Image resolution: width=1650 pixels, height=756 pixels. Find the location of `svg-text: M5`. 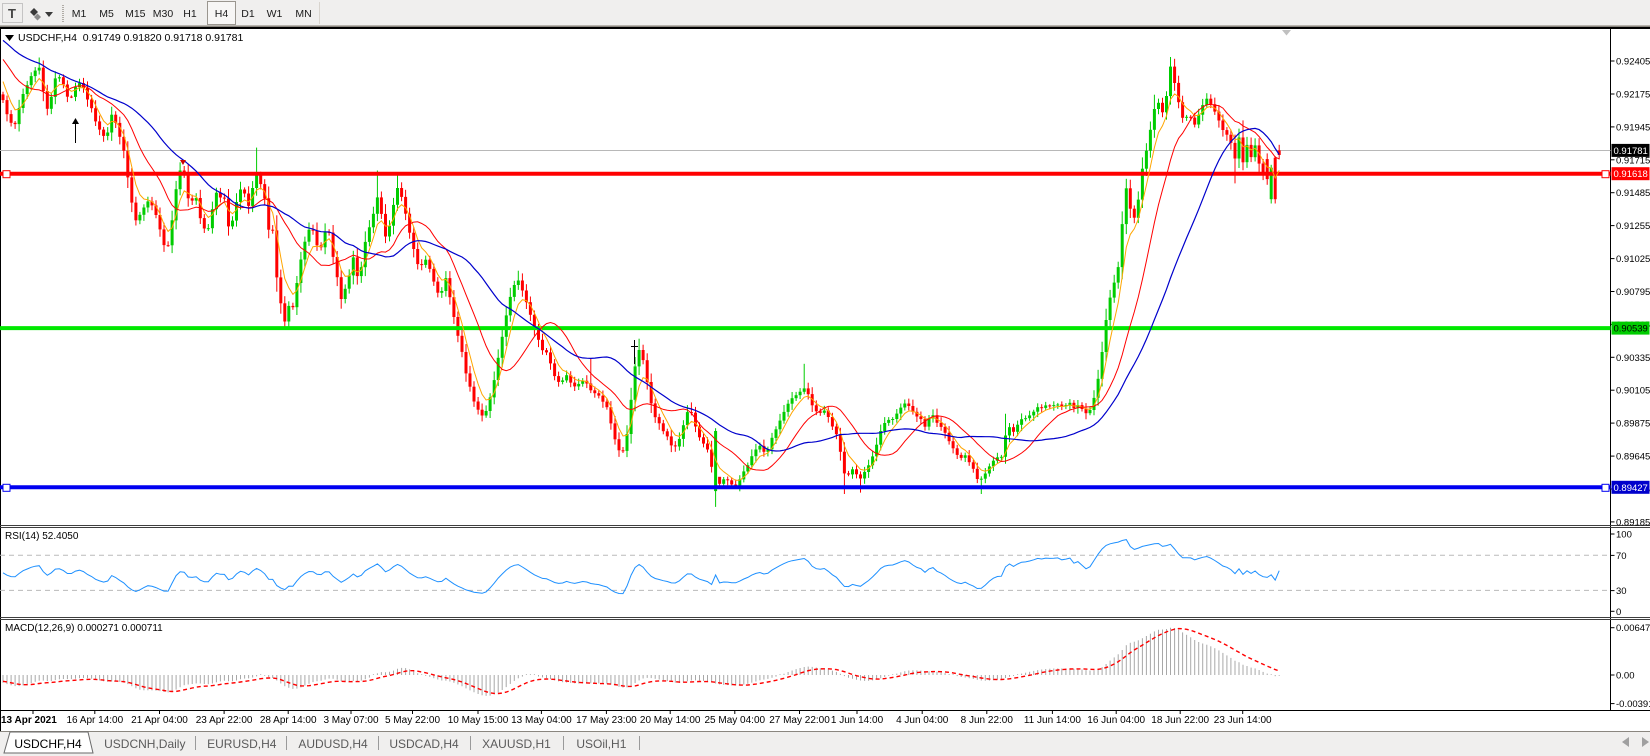

svg-text: M5 is located at coordinates (106, 14).